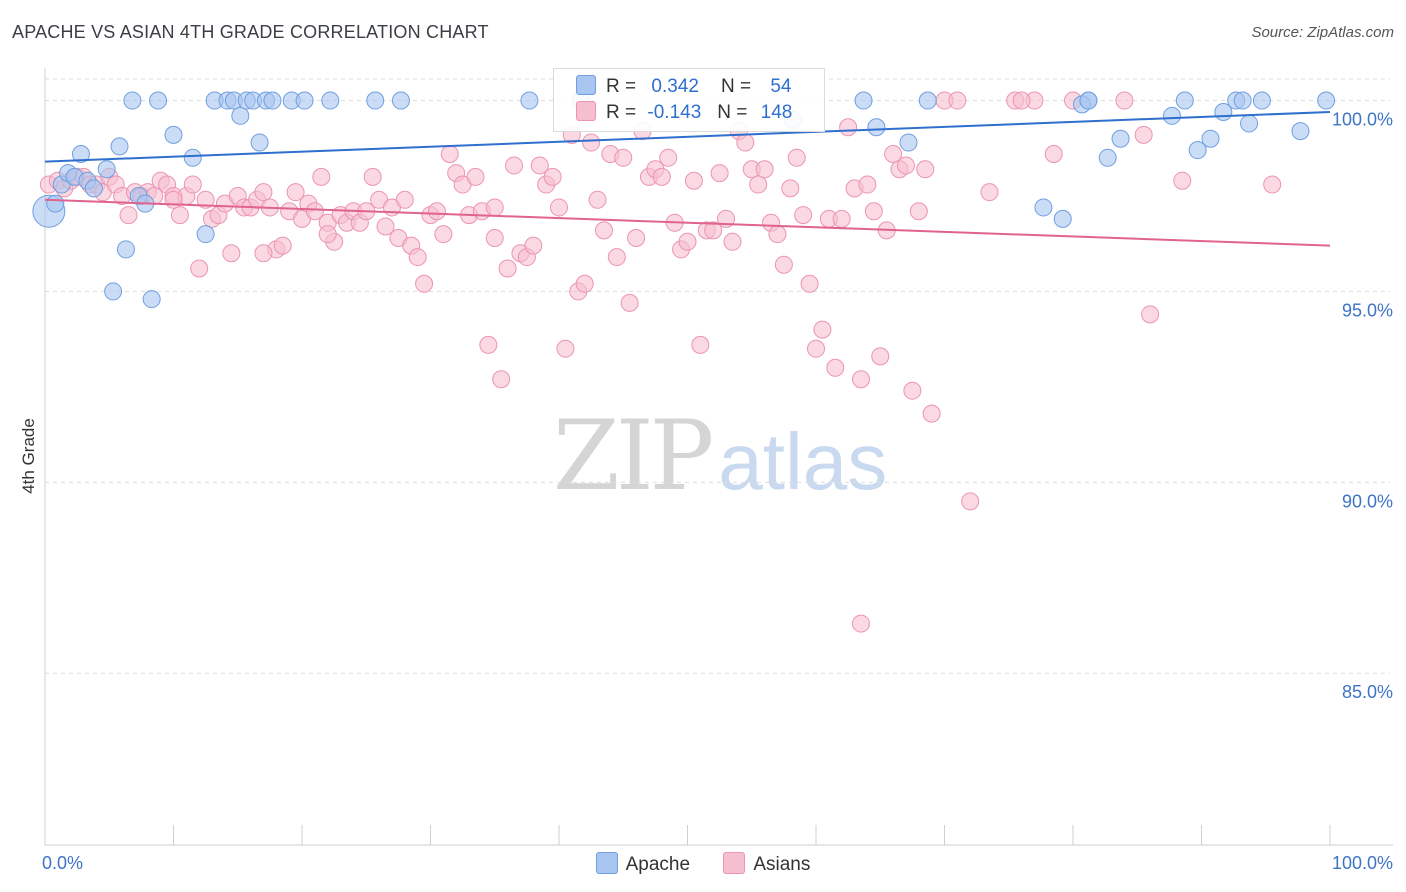  What do you see at coordinates (633, 456) in the screenshot?
I see `watermark-zip: ZIP` at bounding box center [633, 456].